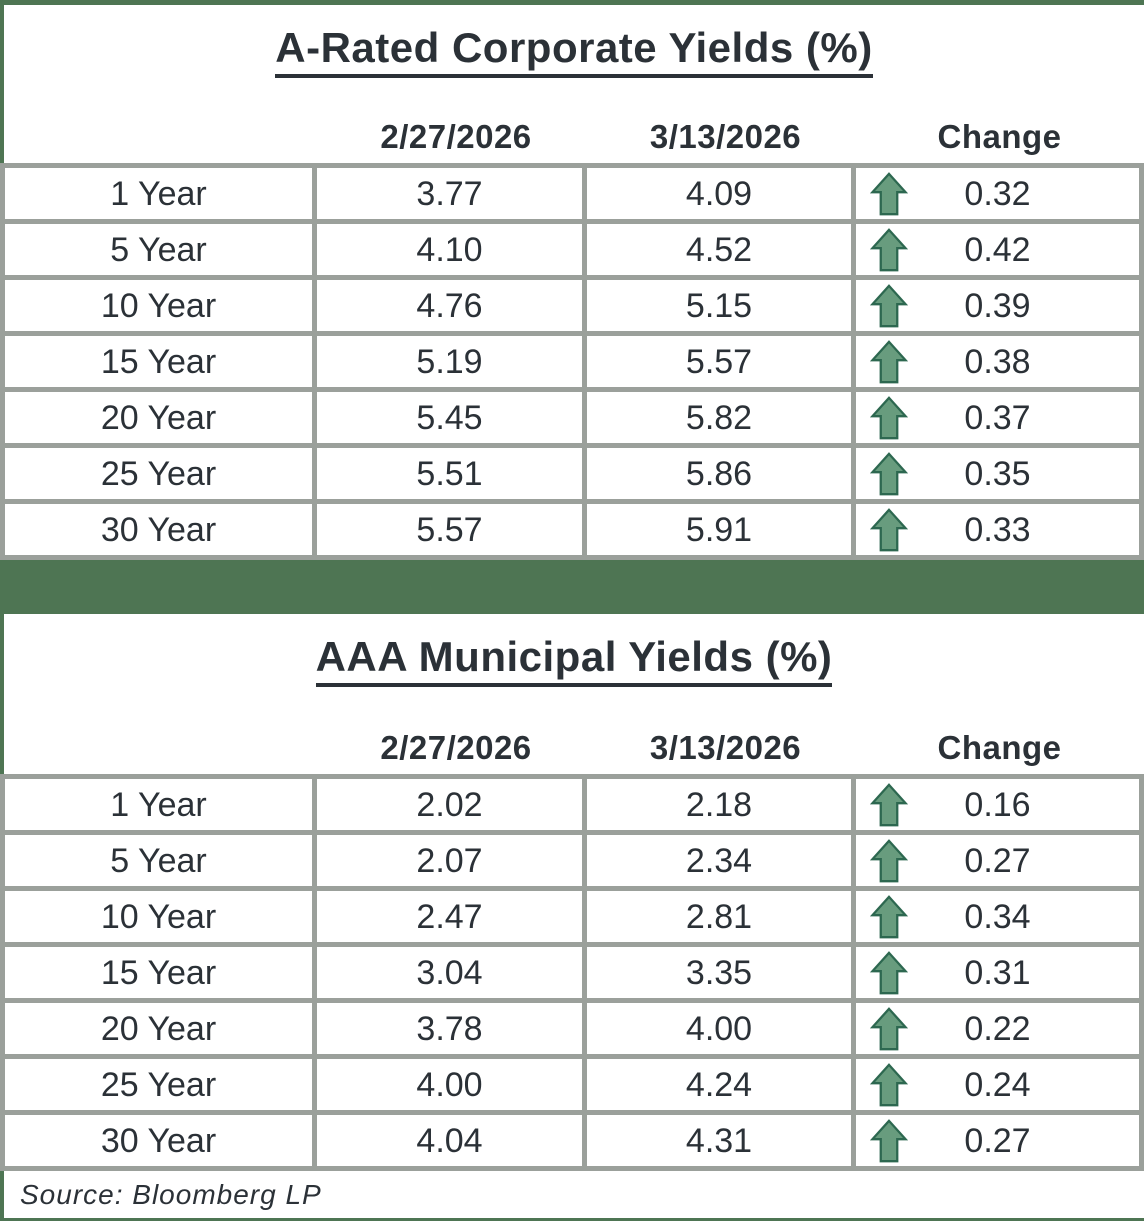 The image size is (1144, 1221). What do you see at coordinates (572, 1084) in the screenshot?
I see `table-row: 25 Year 4.00 4.24 0.24` at bounding box center [572, 1084].